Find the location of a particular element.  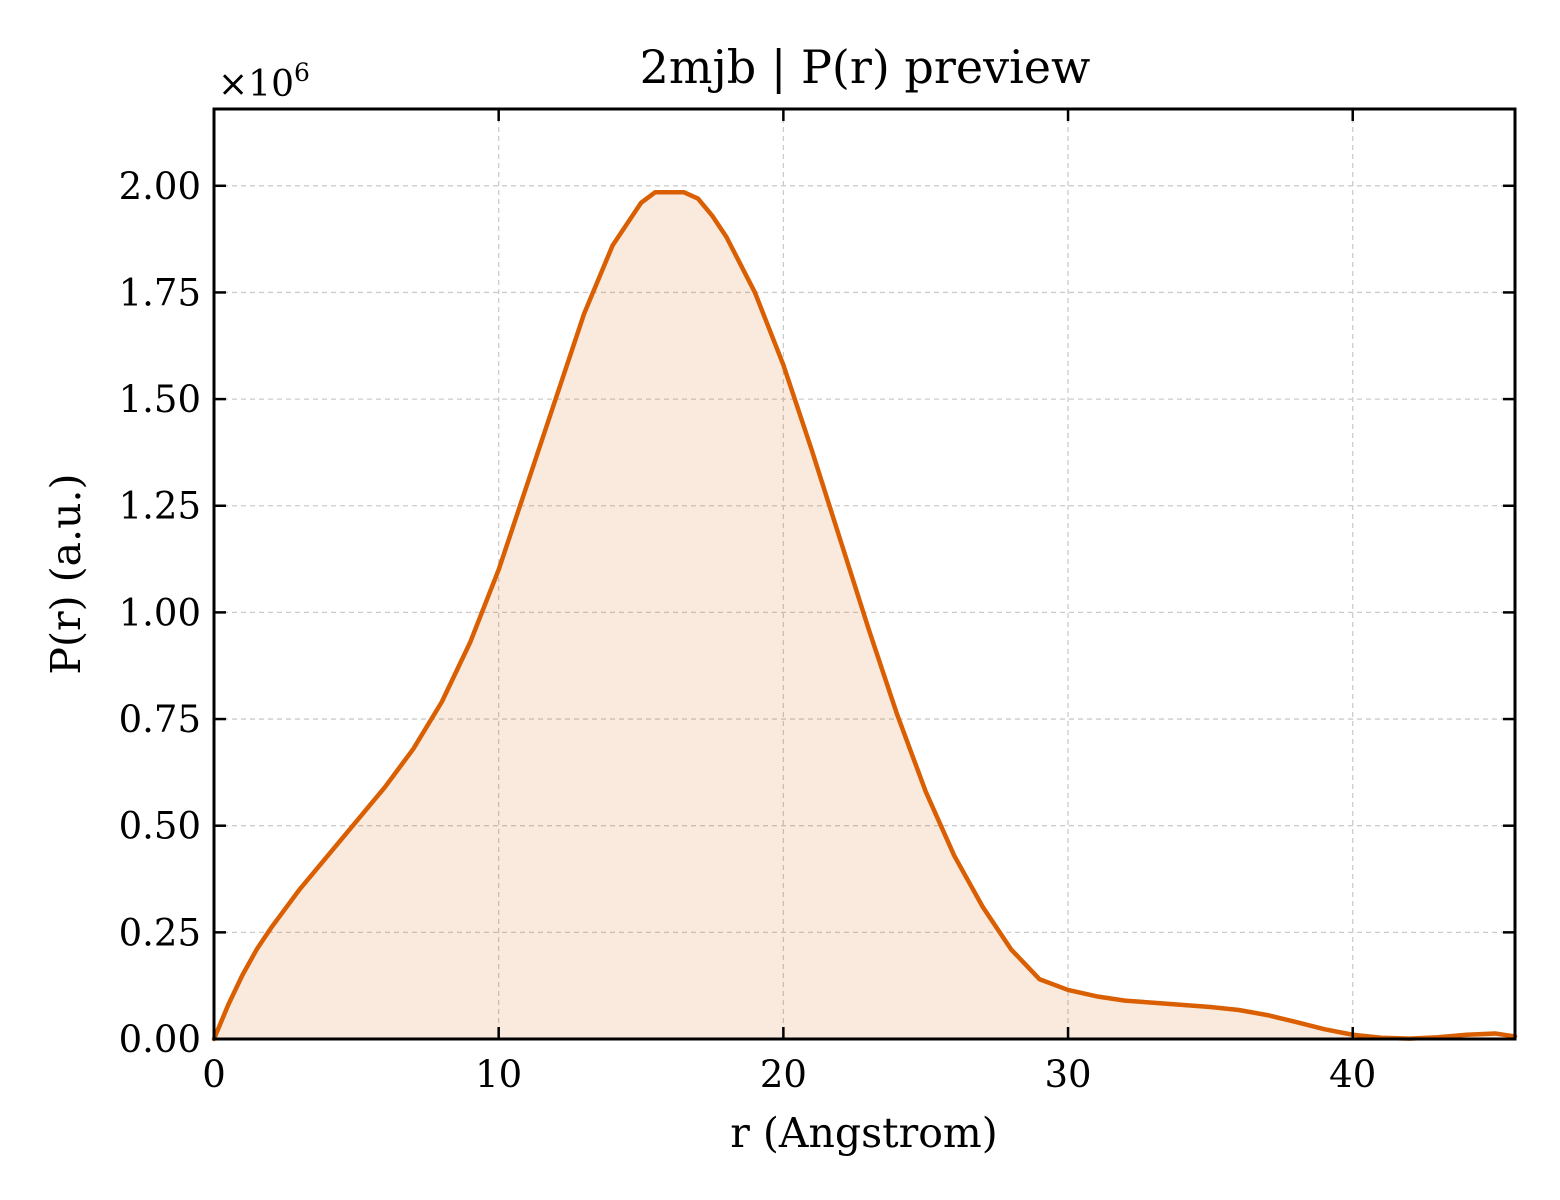

y-tick-label: 1.00 is located at coordinates (160, 612).